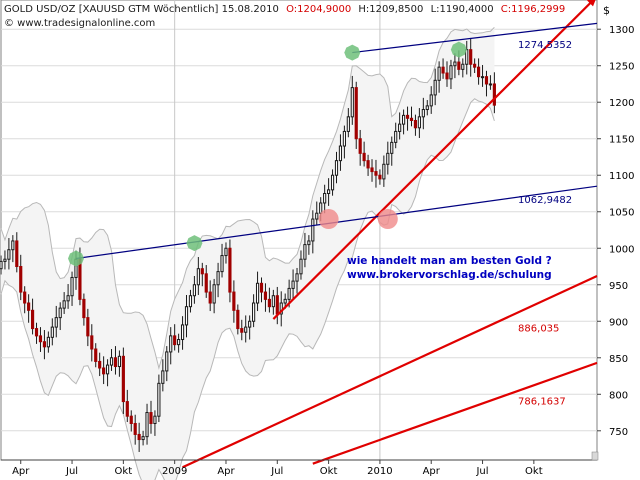  Describe the element at coordinates (449, 261) in the screenshot. I see `annotation-line-1: wie handelt man am besten Gold ?` at that location.